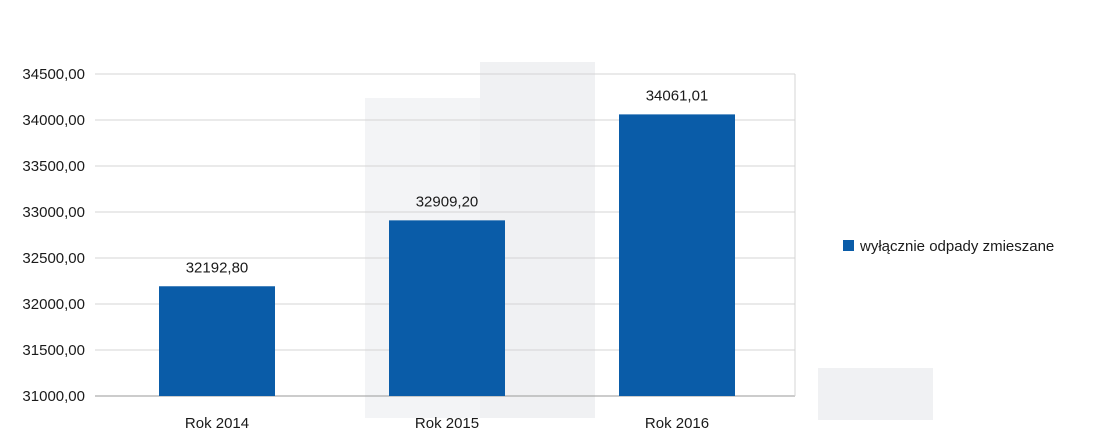  What do you see at coordinates (53, 212) in the screenshot?
I see `y-tick-label: 33000,00` at bounding box center [53, 212].